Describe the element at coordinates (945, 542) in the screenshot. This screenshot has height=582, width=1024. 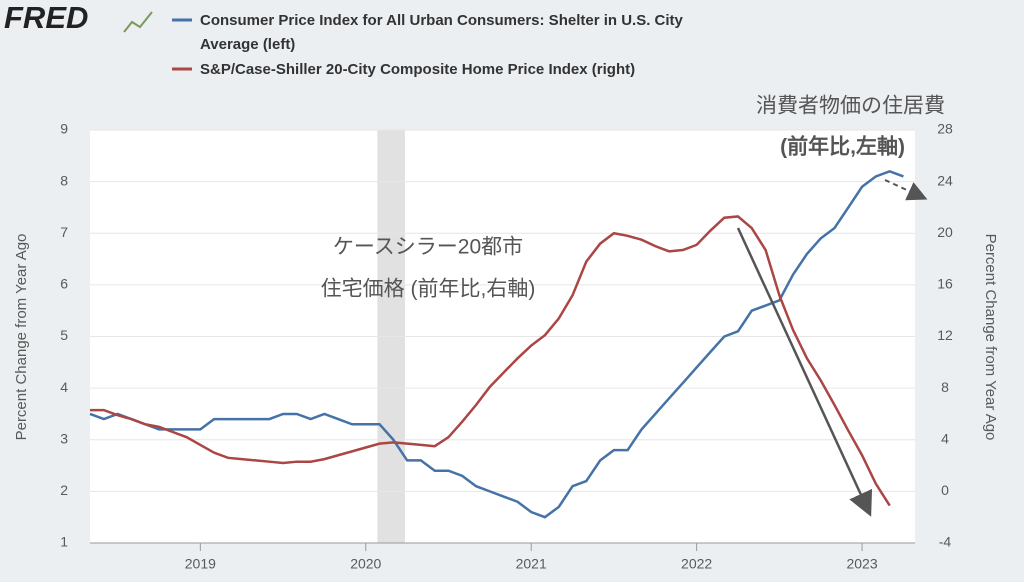
I see `y2-tick-label: -4` at that location.